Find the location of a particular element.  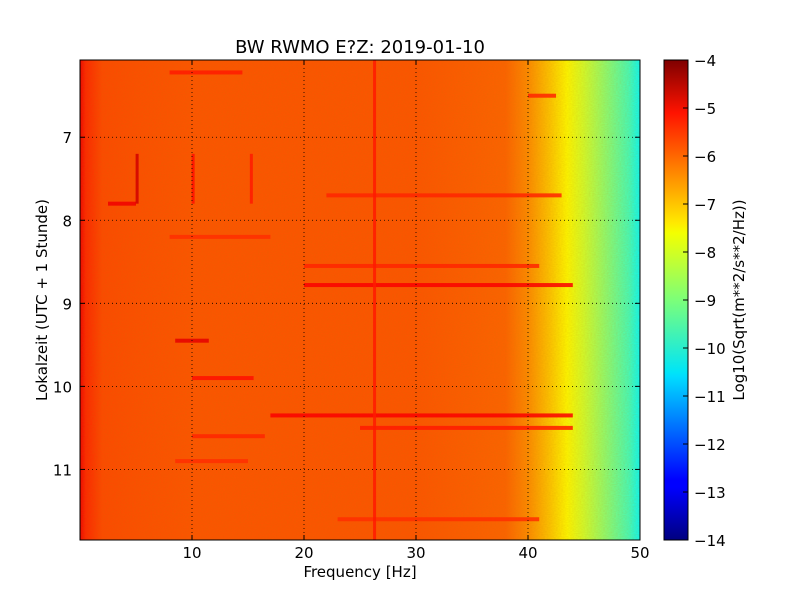

x-tick-label: 30 is located at coordinates (415, 553).